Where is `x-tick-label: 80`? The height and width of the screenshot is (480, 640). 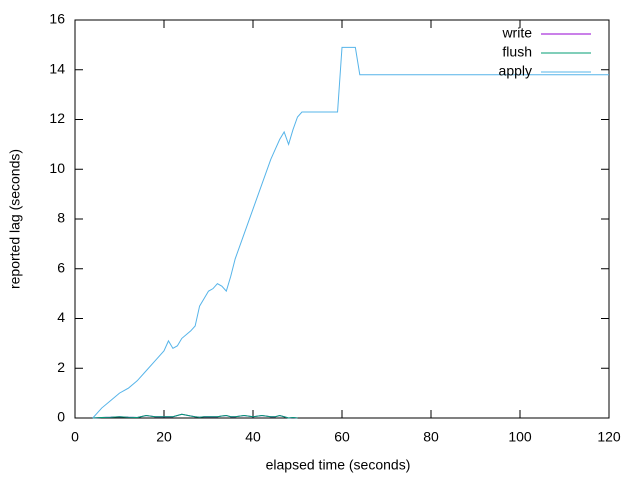 x-tick-label: 80 is located at coordinates (431, 437).